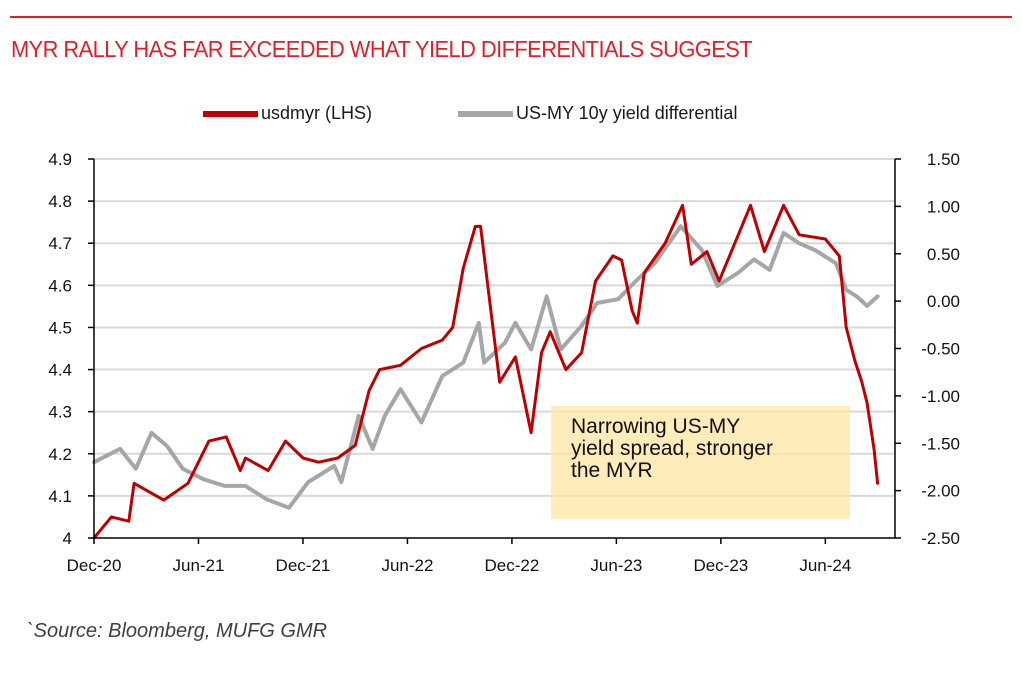 This screenshot has width=1022, height=691. What do you see at coordinates (940, 538) in the screenshot?
I see `right-axis-tick-label: -2.50` at bounding box center [940, 538].